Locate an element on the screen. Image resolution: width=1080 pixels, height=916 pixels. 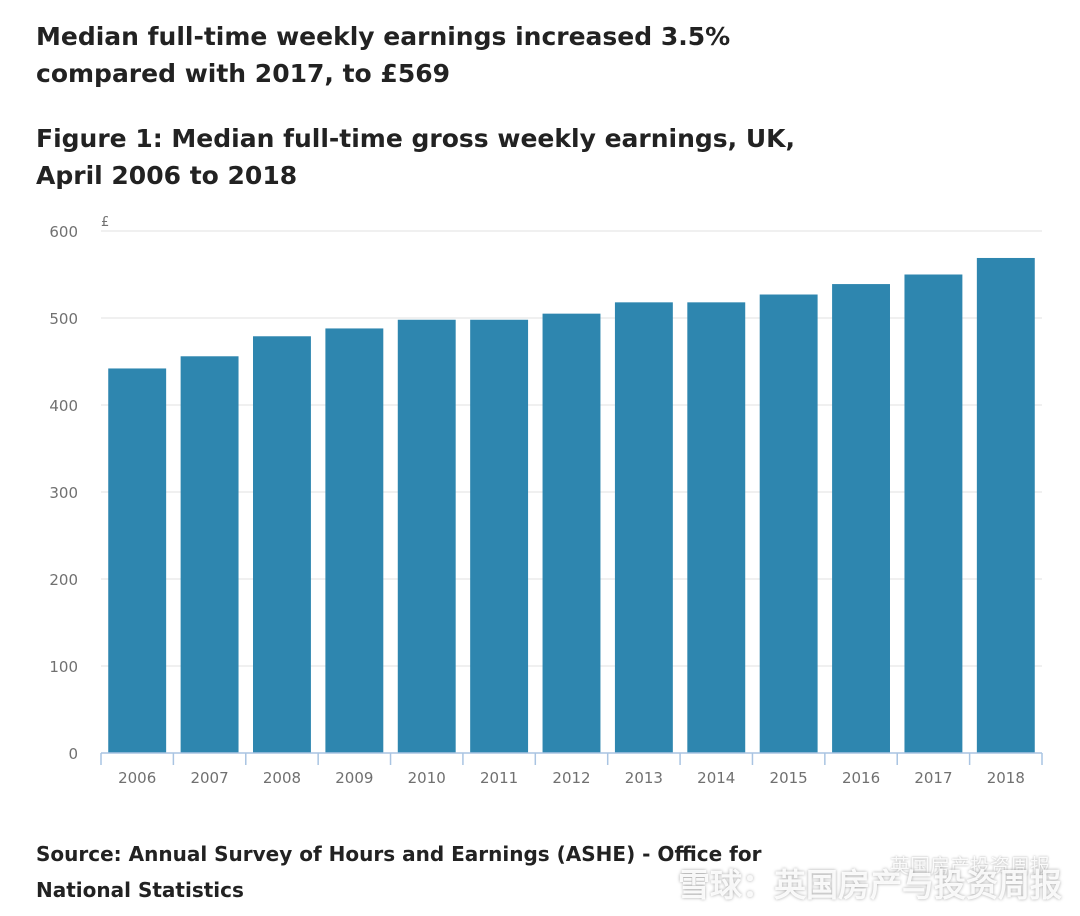
x-tick-label: 2012 is located at coordinates (571, 778).